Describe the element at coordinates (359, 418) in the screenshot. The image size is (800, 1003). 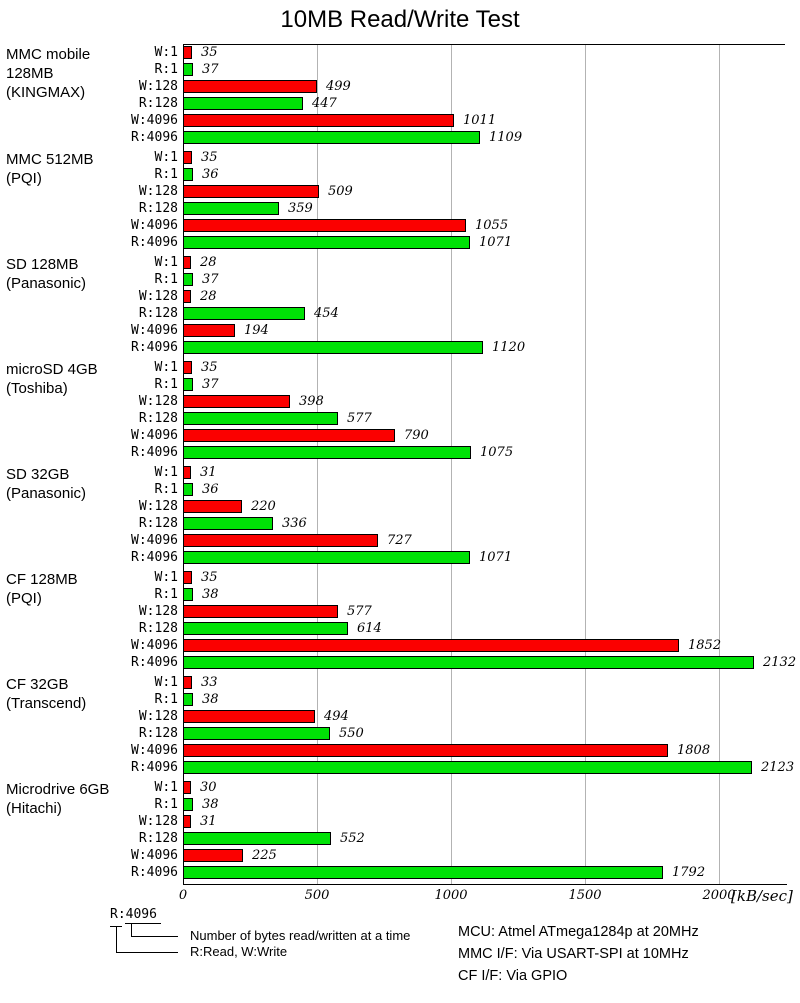
I see `bar-value-label: 577` at that location.